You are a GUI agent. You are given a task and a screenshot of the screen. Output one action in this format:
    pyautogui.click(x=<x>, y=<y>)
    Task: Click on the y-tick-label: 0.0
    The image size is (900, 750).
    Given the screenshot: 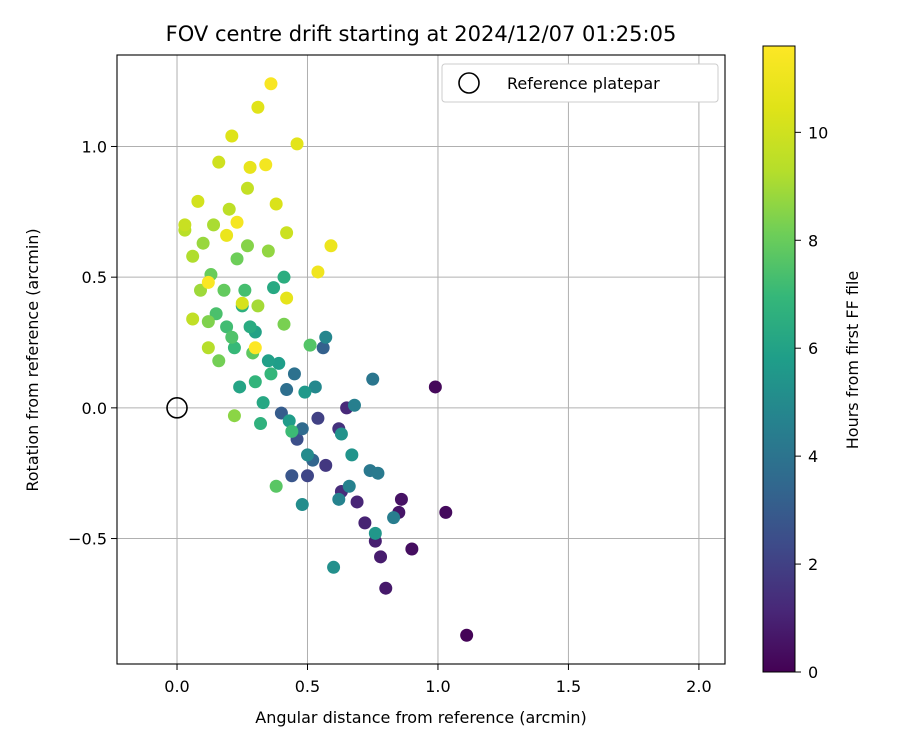 What is the action you would take?
    pyautogui.click(x=94, y=408)
    